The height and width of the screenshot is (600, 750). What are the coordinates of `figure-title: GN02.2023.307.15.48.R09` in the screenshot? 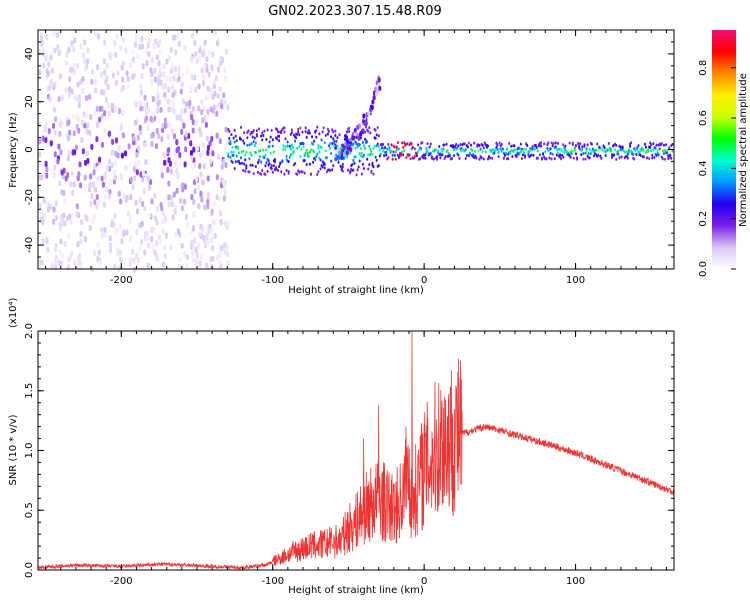 It's located at (355, 11).